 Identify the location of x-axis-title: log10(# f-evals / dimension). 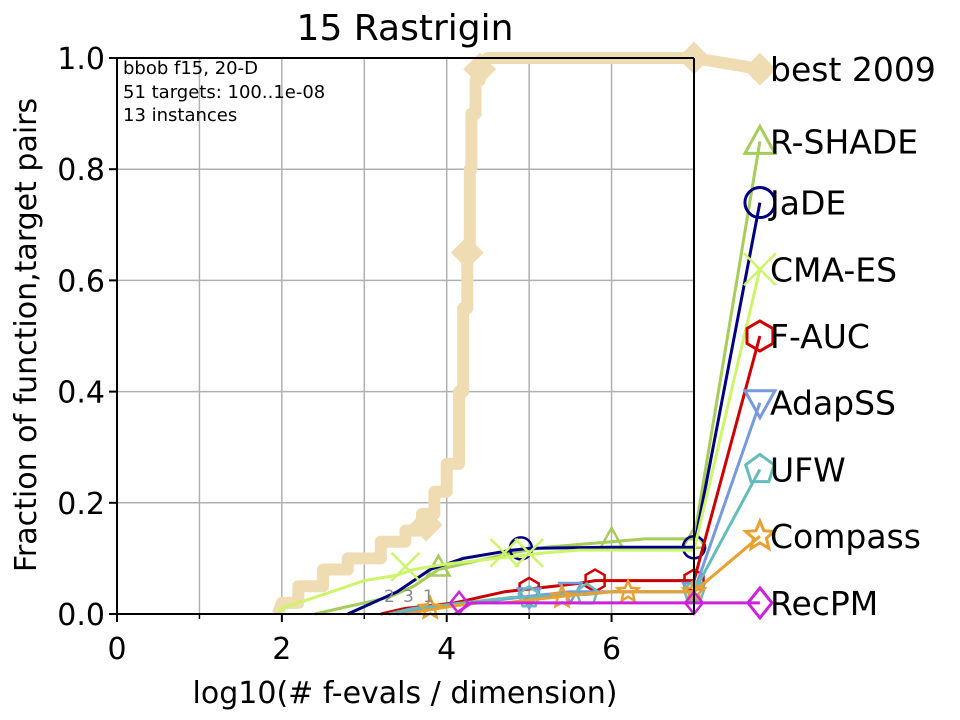
(405, 693).